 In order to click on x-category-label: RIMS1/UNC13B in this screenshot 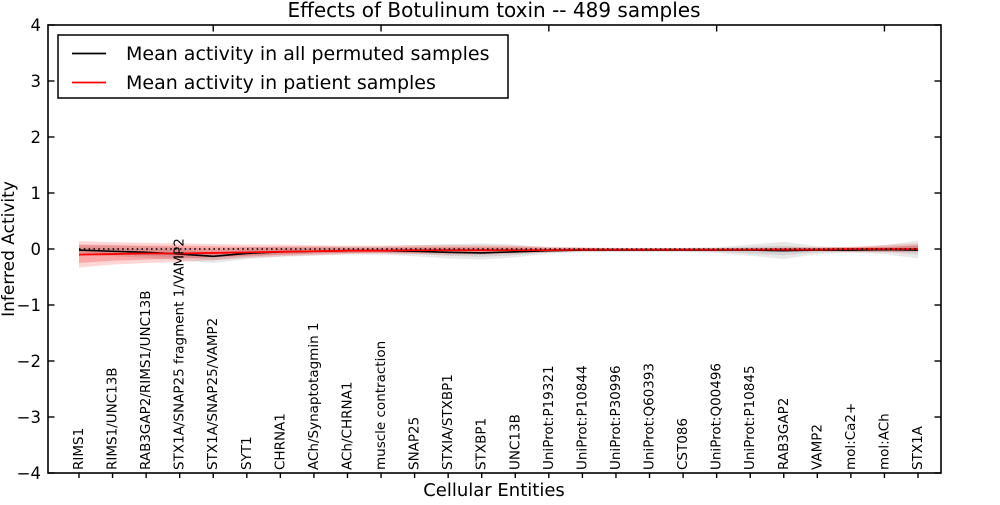, I will do `click(113, 418)`.